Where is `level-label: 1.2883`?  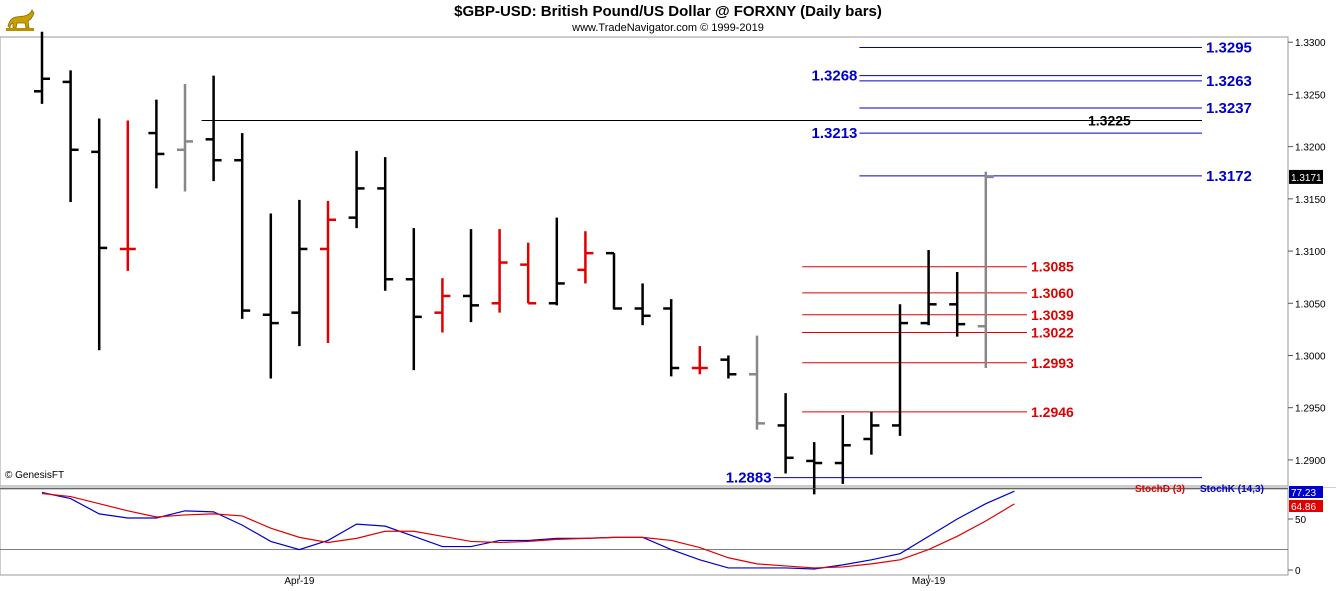
level-label: 1.2883 is located at coordinates (749, 478).